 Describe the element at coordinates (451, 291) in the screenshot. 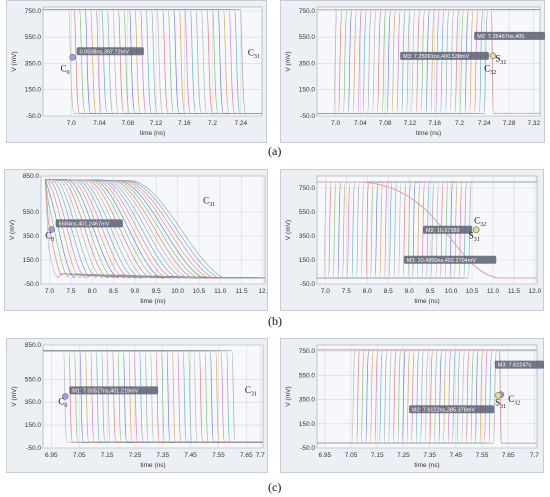

I see `x-tick-label: 10.0` at that location.